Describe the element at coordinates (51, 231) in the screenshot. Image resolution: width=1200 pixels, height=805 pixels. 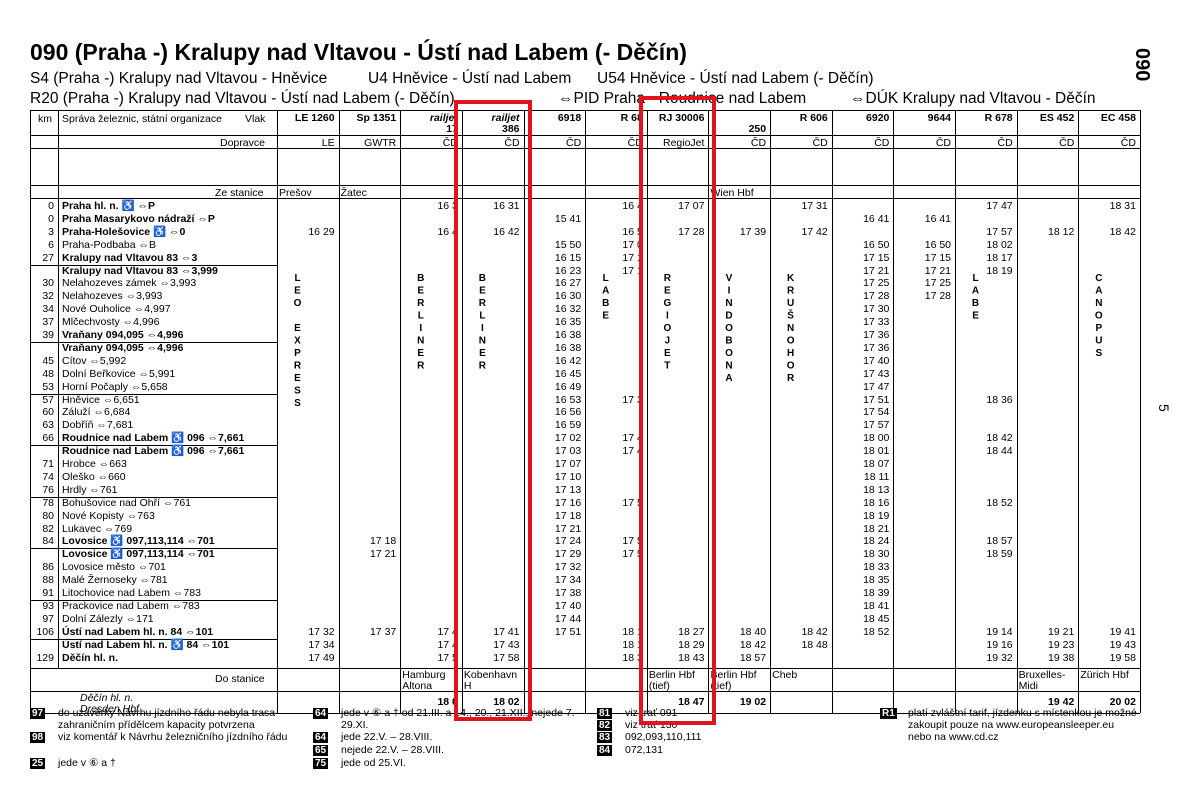
I see `km: 3` at that location.